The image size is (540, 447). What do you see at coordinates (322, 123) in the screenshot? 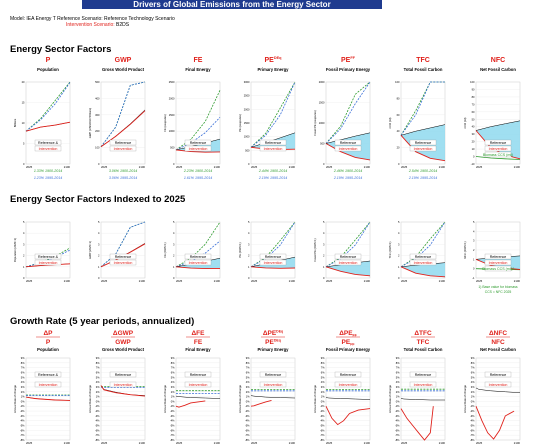
I see `ytick-label: 1000` at bounding box center [322, 123].